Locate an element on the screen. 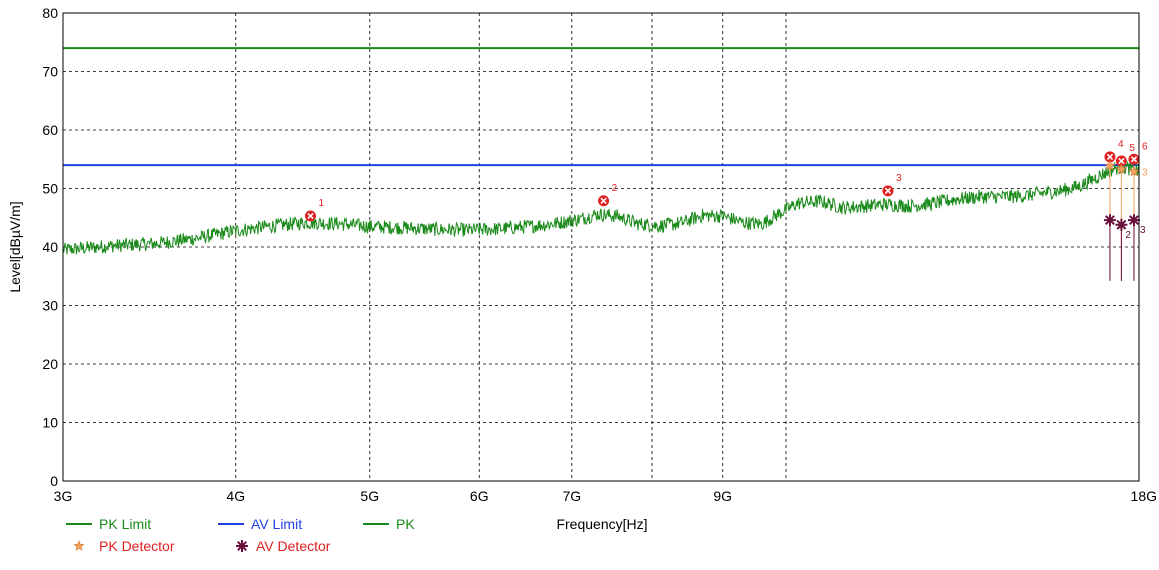  y-tick-label: 30 is located at coordinates (50, 306).